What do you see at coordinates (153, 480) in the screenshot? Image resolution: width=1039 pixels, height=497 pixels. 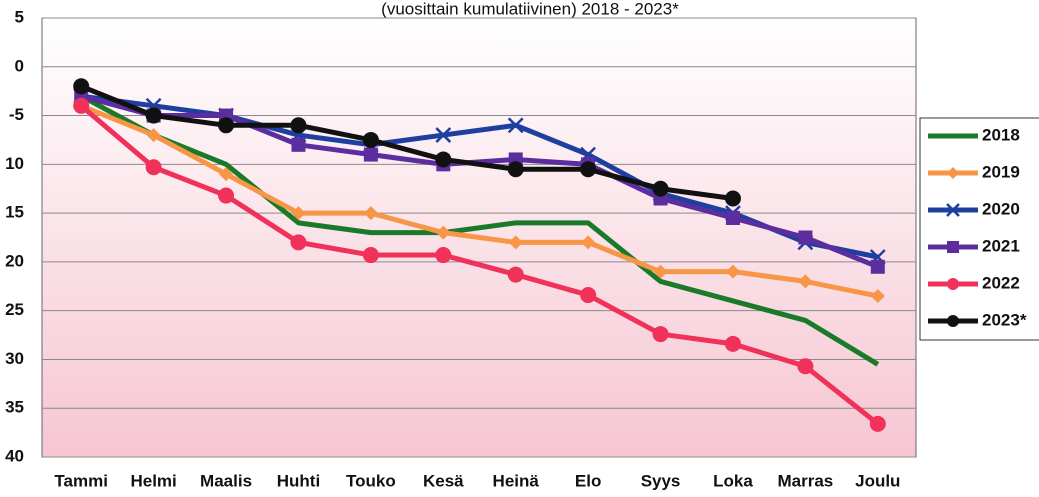 I see `x-tick-label: Helmi` at bounding box center [153, 480].